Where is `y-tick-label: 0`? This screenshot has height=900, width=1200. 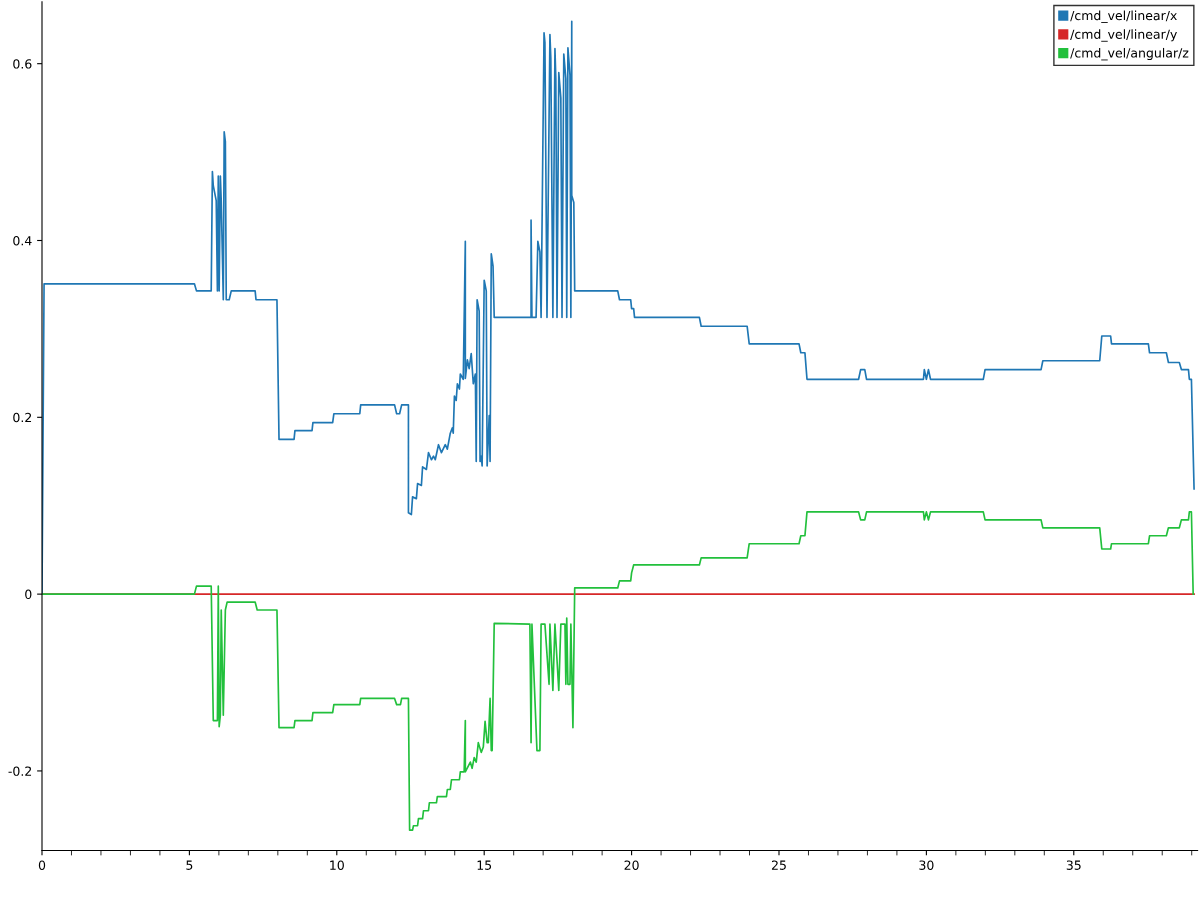
y-tick-label: 0 is located at coordinates (28, 594).